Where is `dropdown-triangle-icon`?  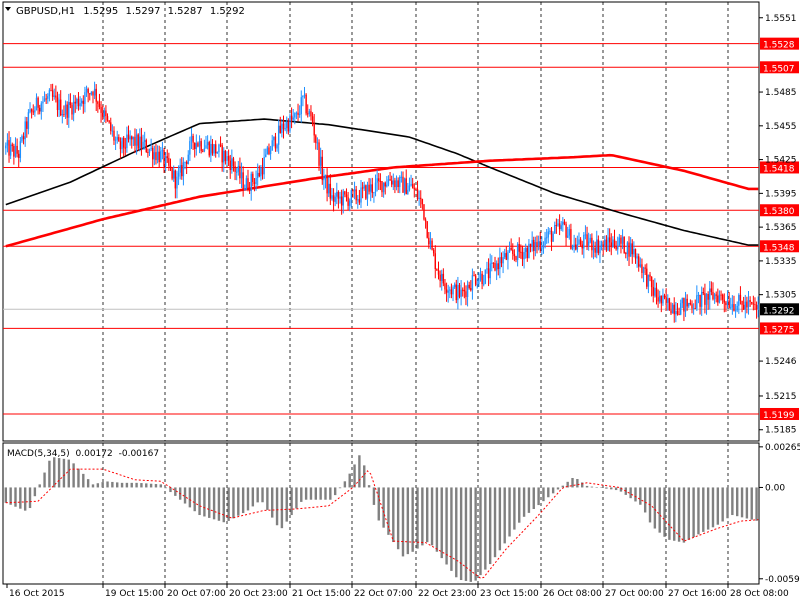 dropdown-triangle-icon is located at coordinates (8, 9).